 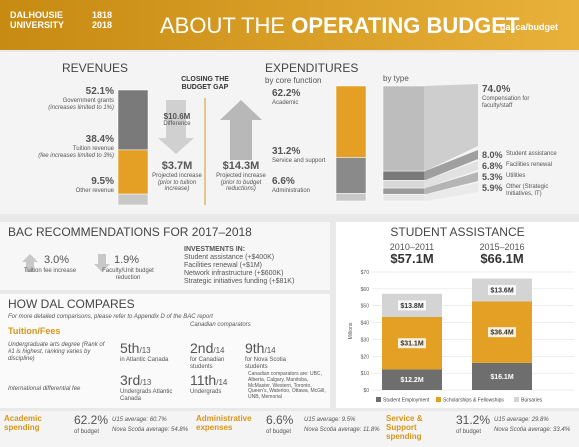 I want to click on section-title: CLOSING THE BUDGET GAP, so click(x=205, y=84).